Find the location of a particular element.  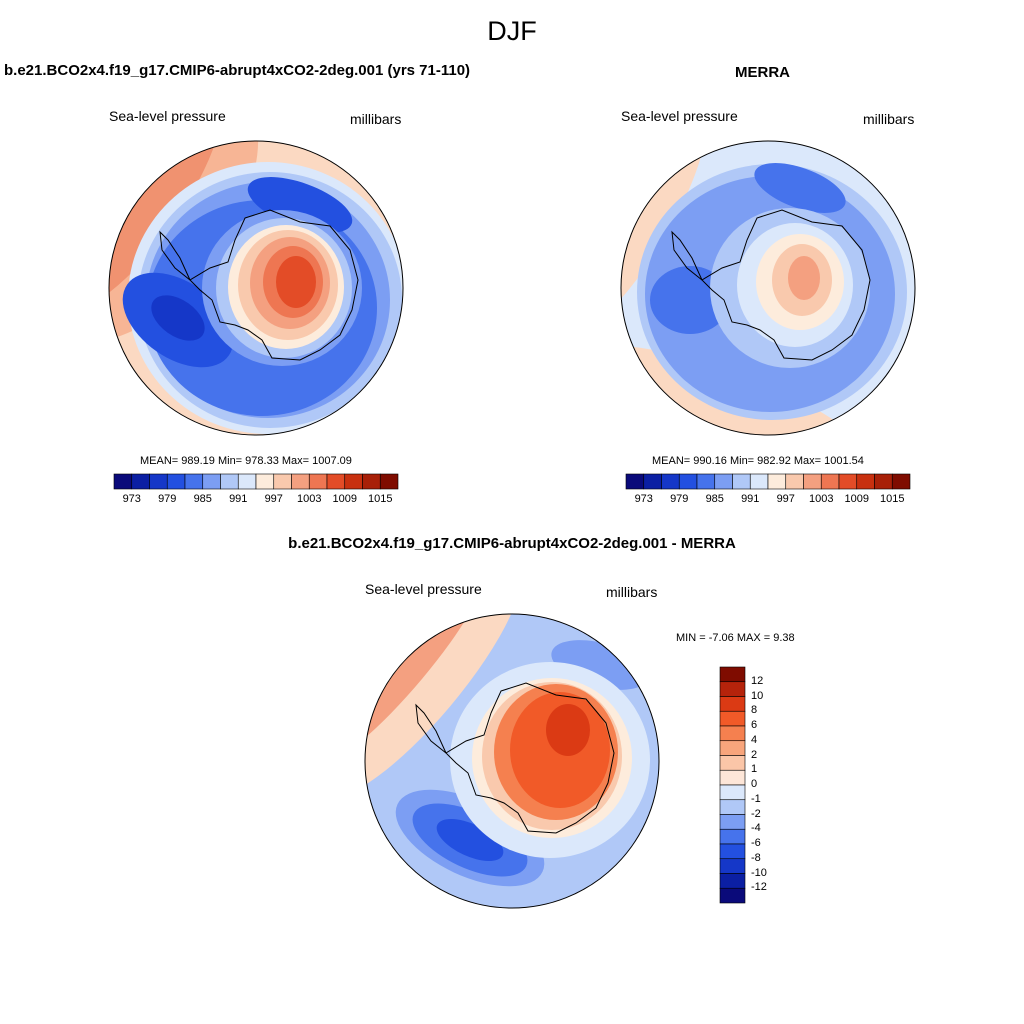

colorbar-tick-label: -4 is located at coordinates (756, 828).